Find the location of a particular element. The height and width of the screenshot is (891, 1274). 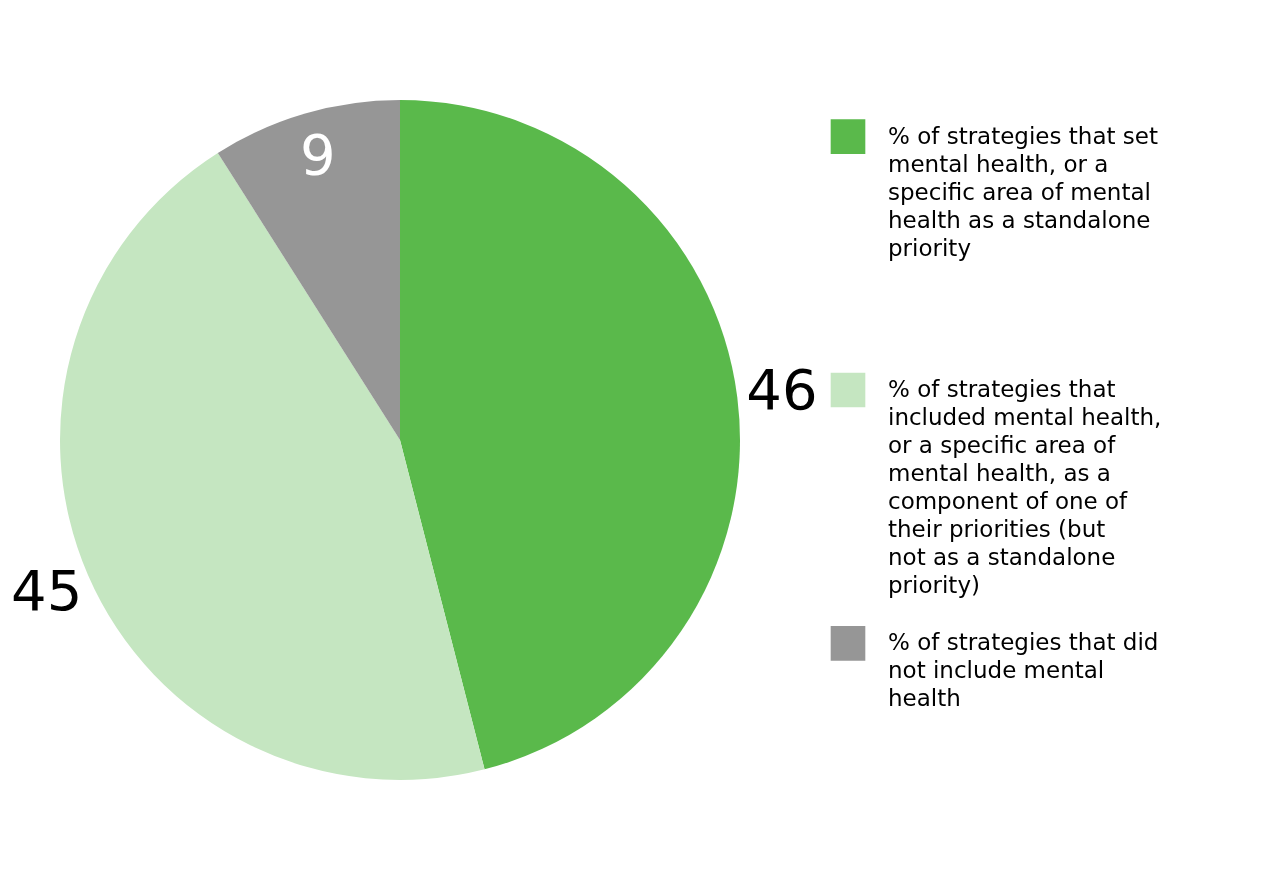

legend-label: % of strategies that did not include mental health is located at coordinates (1023, 670).